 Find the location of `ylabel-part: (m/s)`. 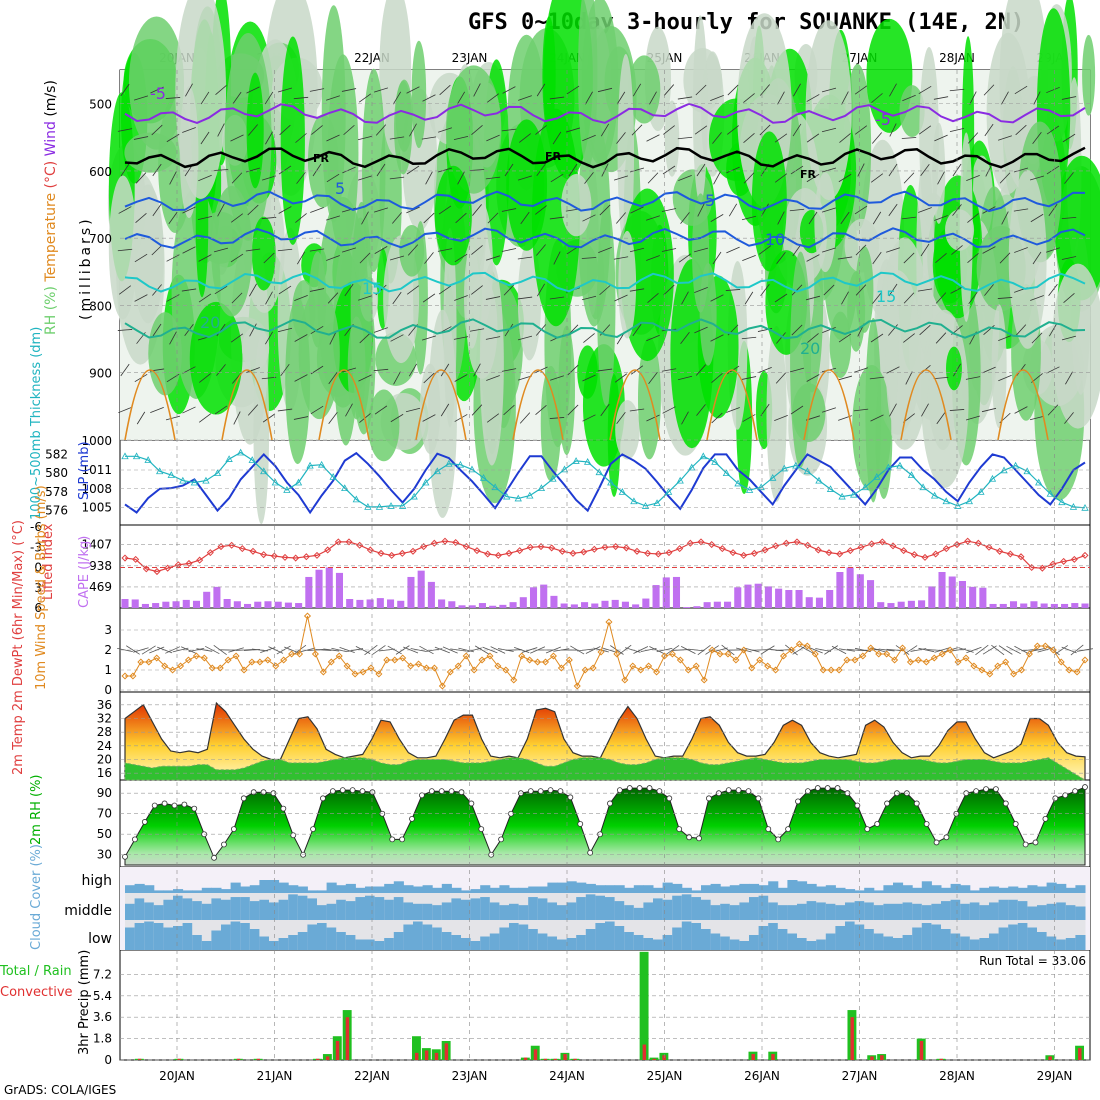

ylabel-part: (m/s) is located at coordinates (51, 98).